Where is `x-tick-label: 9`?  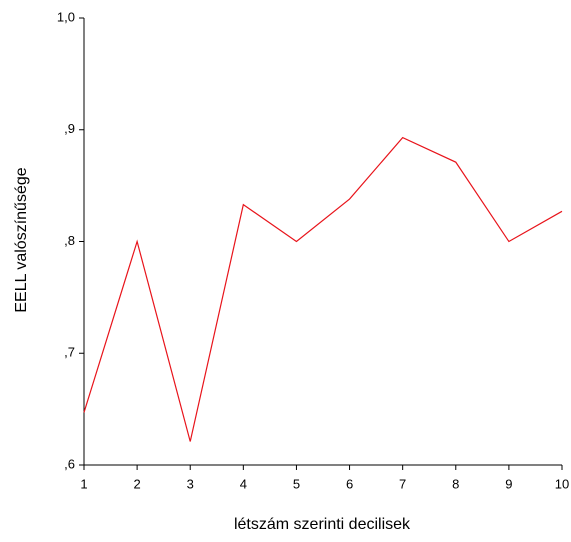 x-tick-label: 9 is located at coordinates (508, 483).